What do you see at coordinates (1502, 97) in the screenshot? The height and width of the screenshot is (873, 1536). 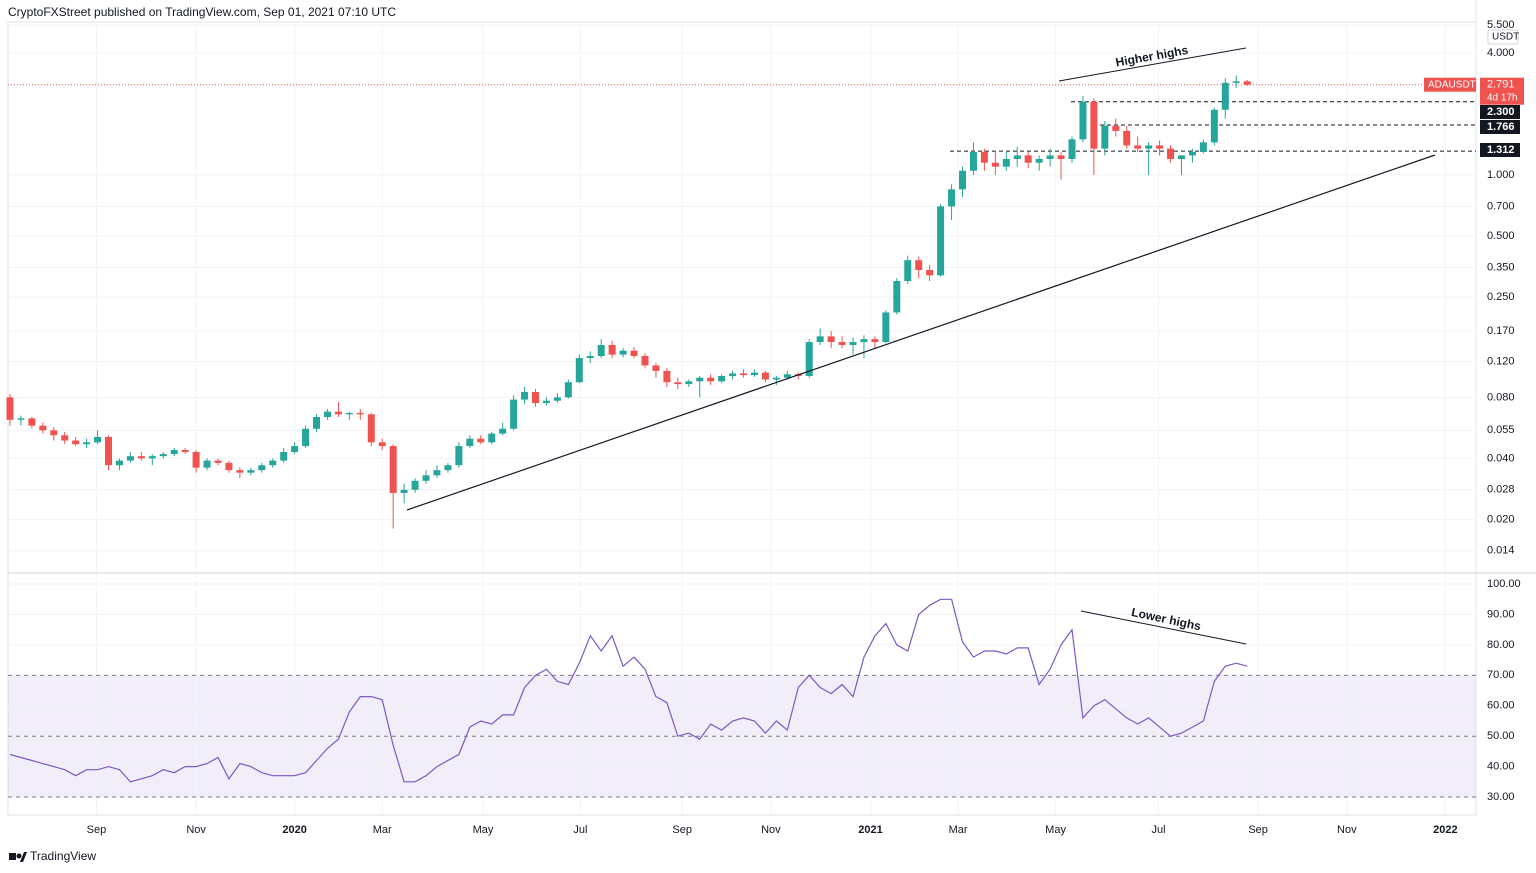 I see `countdown-label: 4d 17h` at bounding box center [1502, 97].